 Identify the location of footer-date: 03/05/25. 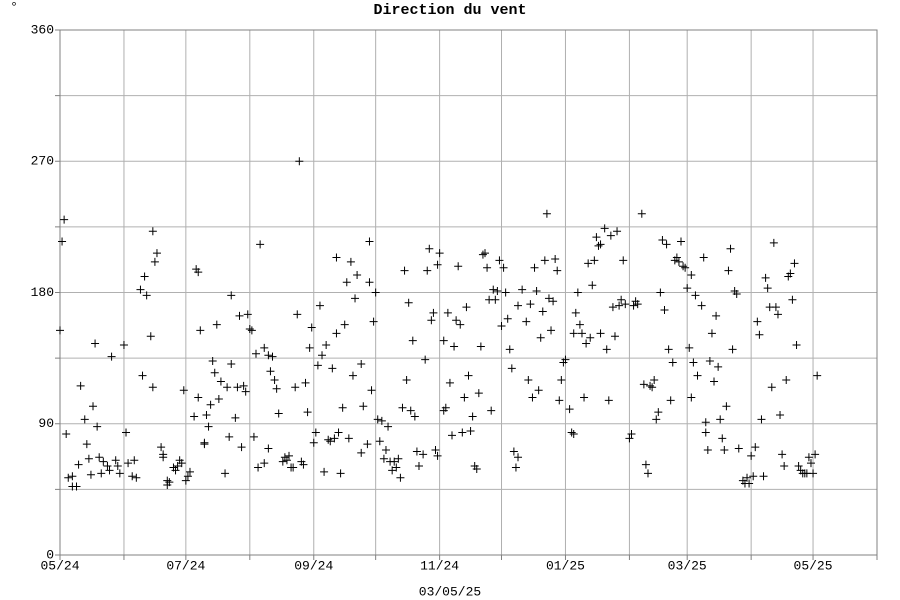
(450, 591).